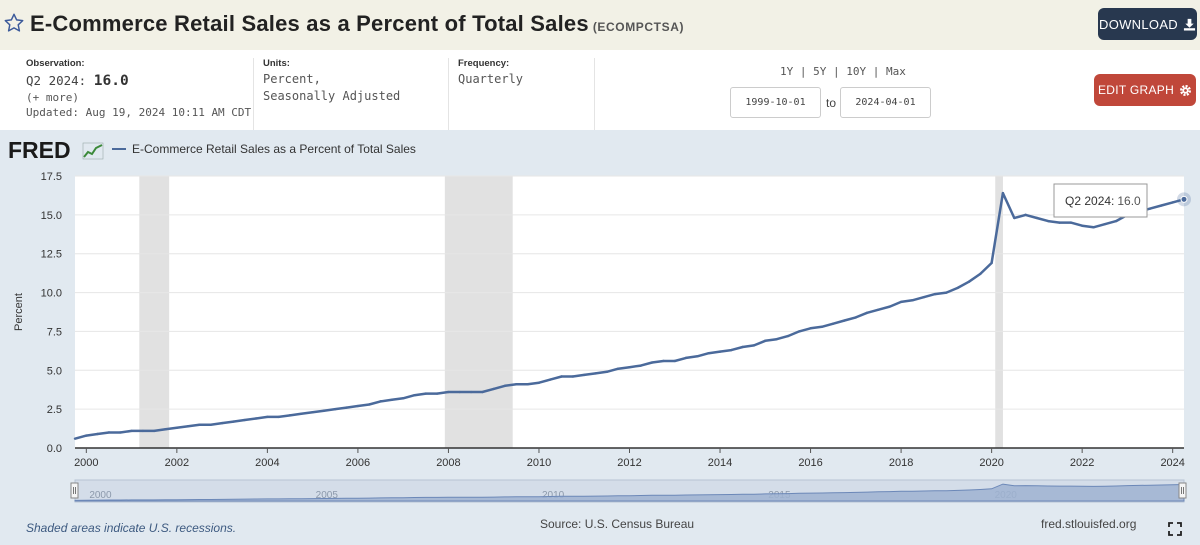 The height and width of the screenshot is (545, 1200). I want to click on x-tick-label: 2004, so click(267, 463).